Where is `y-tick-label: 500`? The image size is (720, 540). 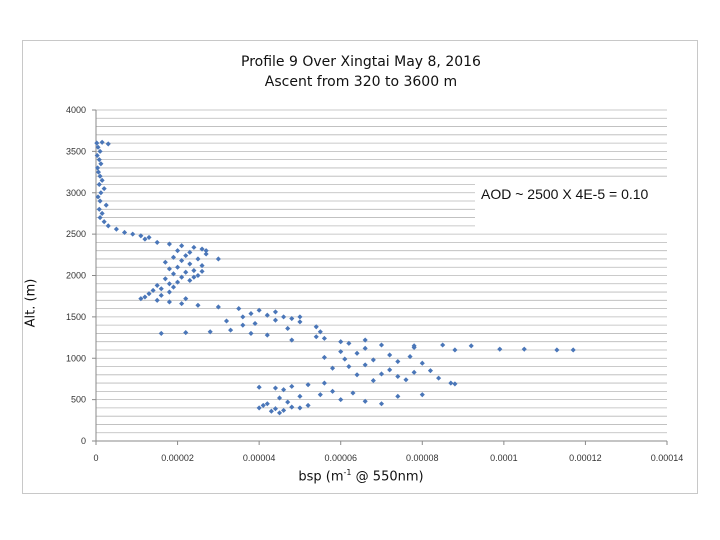
y-tick-label: 500 is located at coordinates (78, 400).